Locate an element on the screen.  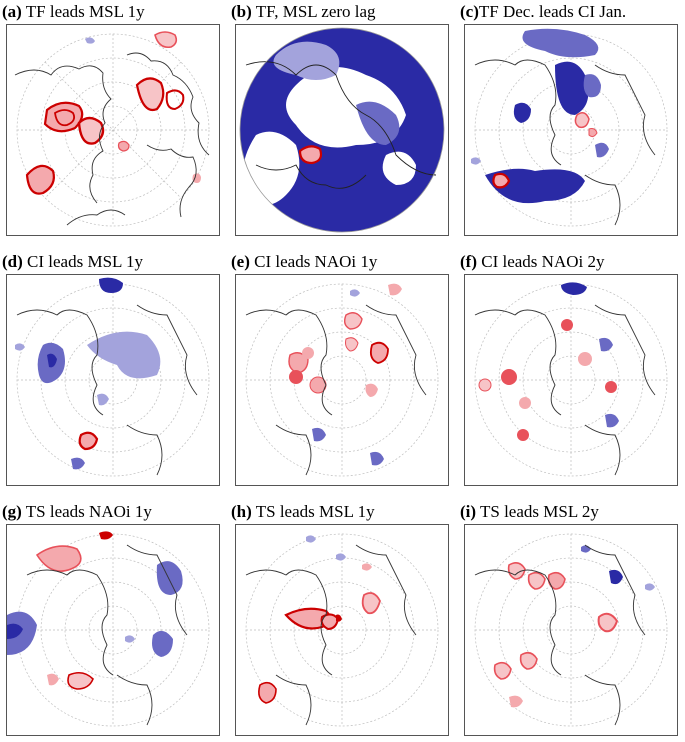
panel-title: (i) TS leads MSL 2y is located at coordinates (529, 512).